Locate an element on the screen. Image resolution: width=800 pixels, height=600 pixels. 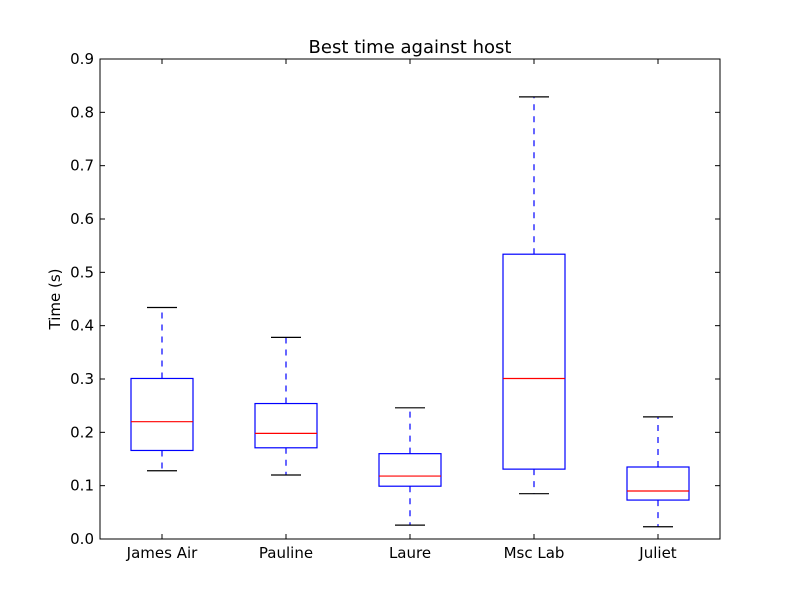
box-msc-lab is located at coordinates (534, 361).